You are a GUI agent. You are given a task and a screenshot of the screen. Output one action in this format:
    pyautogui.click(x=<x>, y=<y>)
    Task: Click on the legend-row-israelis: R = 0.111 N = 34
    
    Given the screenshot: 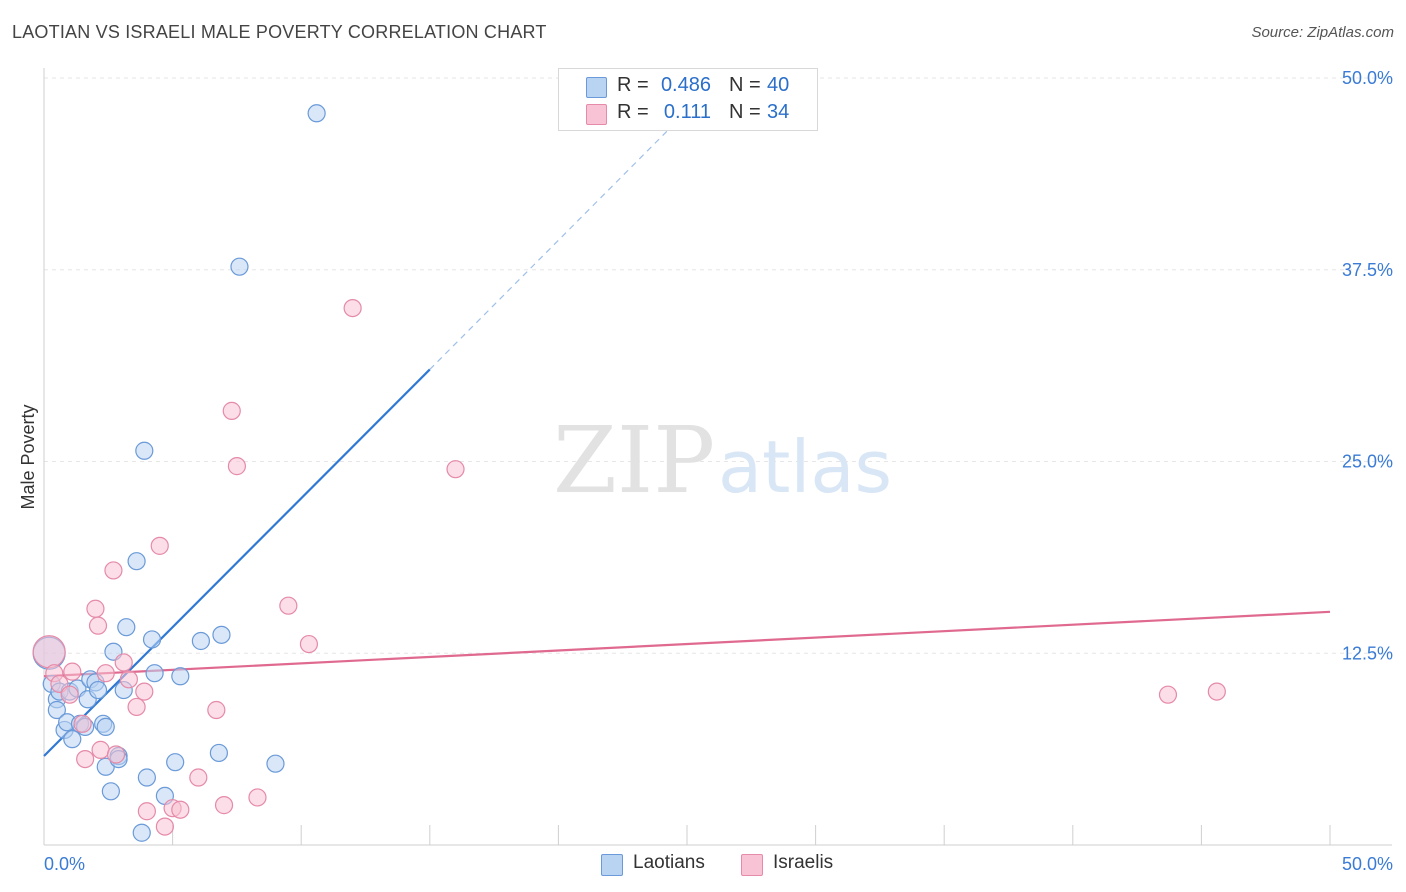 What is the action you would take?
    pyautogui.click(x=688, y=114)
    